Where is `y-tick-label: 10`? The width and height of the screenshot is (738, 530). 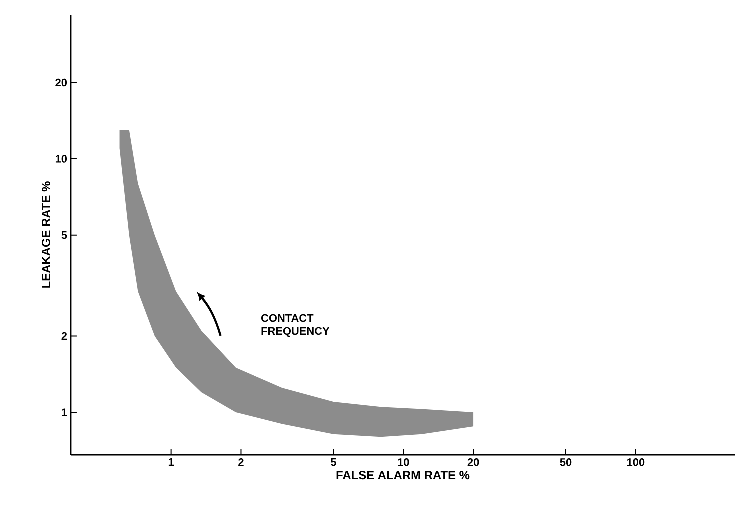
y-tick-label: 10 is located at coordinates (62, 159).